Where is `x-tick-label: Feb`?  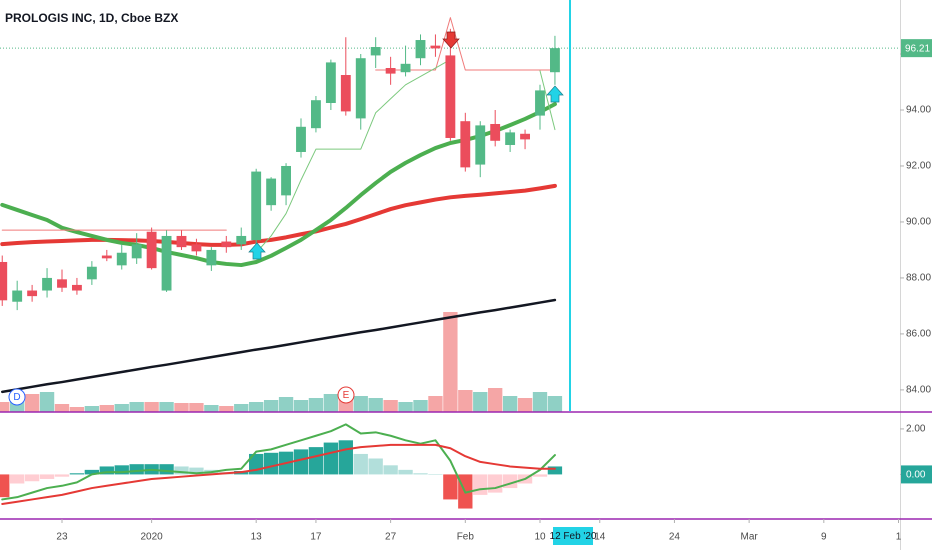
x-tick-label: Feb is located at coordinates (466, 537).